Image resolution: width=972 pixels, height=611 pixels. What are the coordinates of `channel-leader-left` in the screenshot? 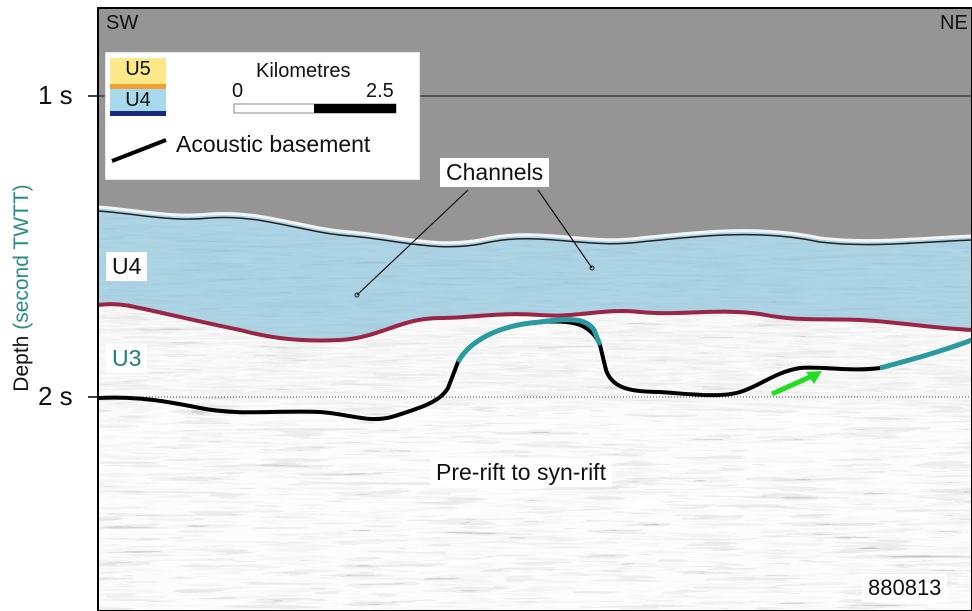 It's located at (412, 242).